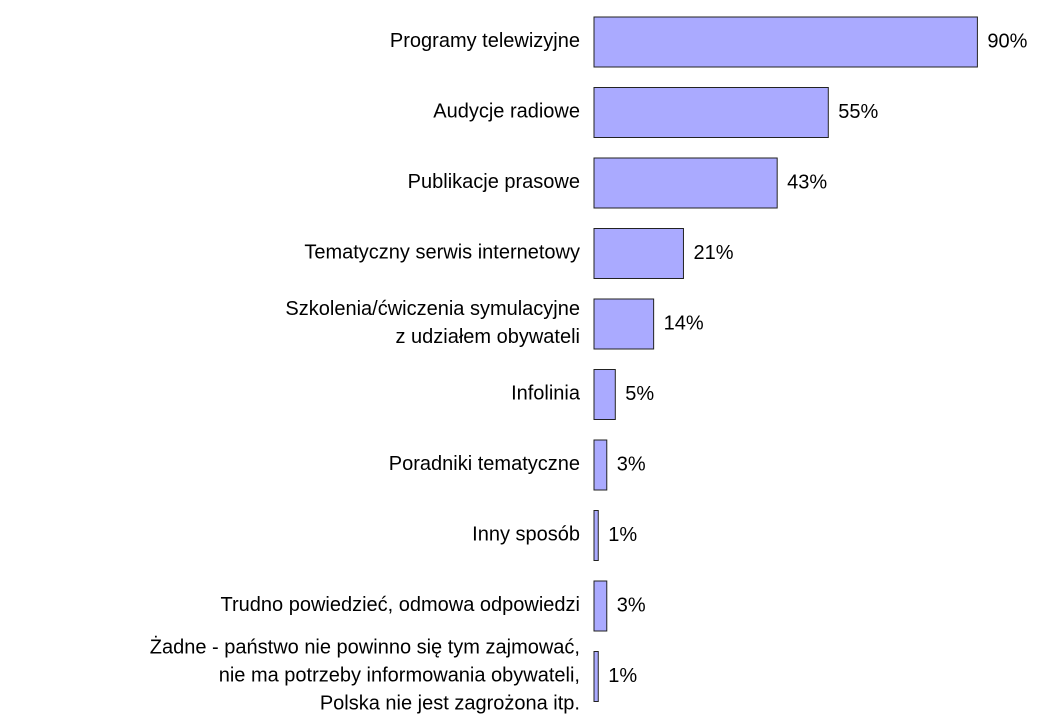  I want to click on category-label: Programy telewizyjne, so click(485, 41).